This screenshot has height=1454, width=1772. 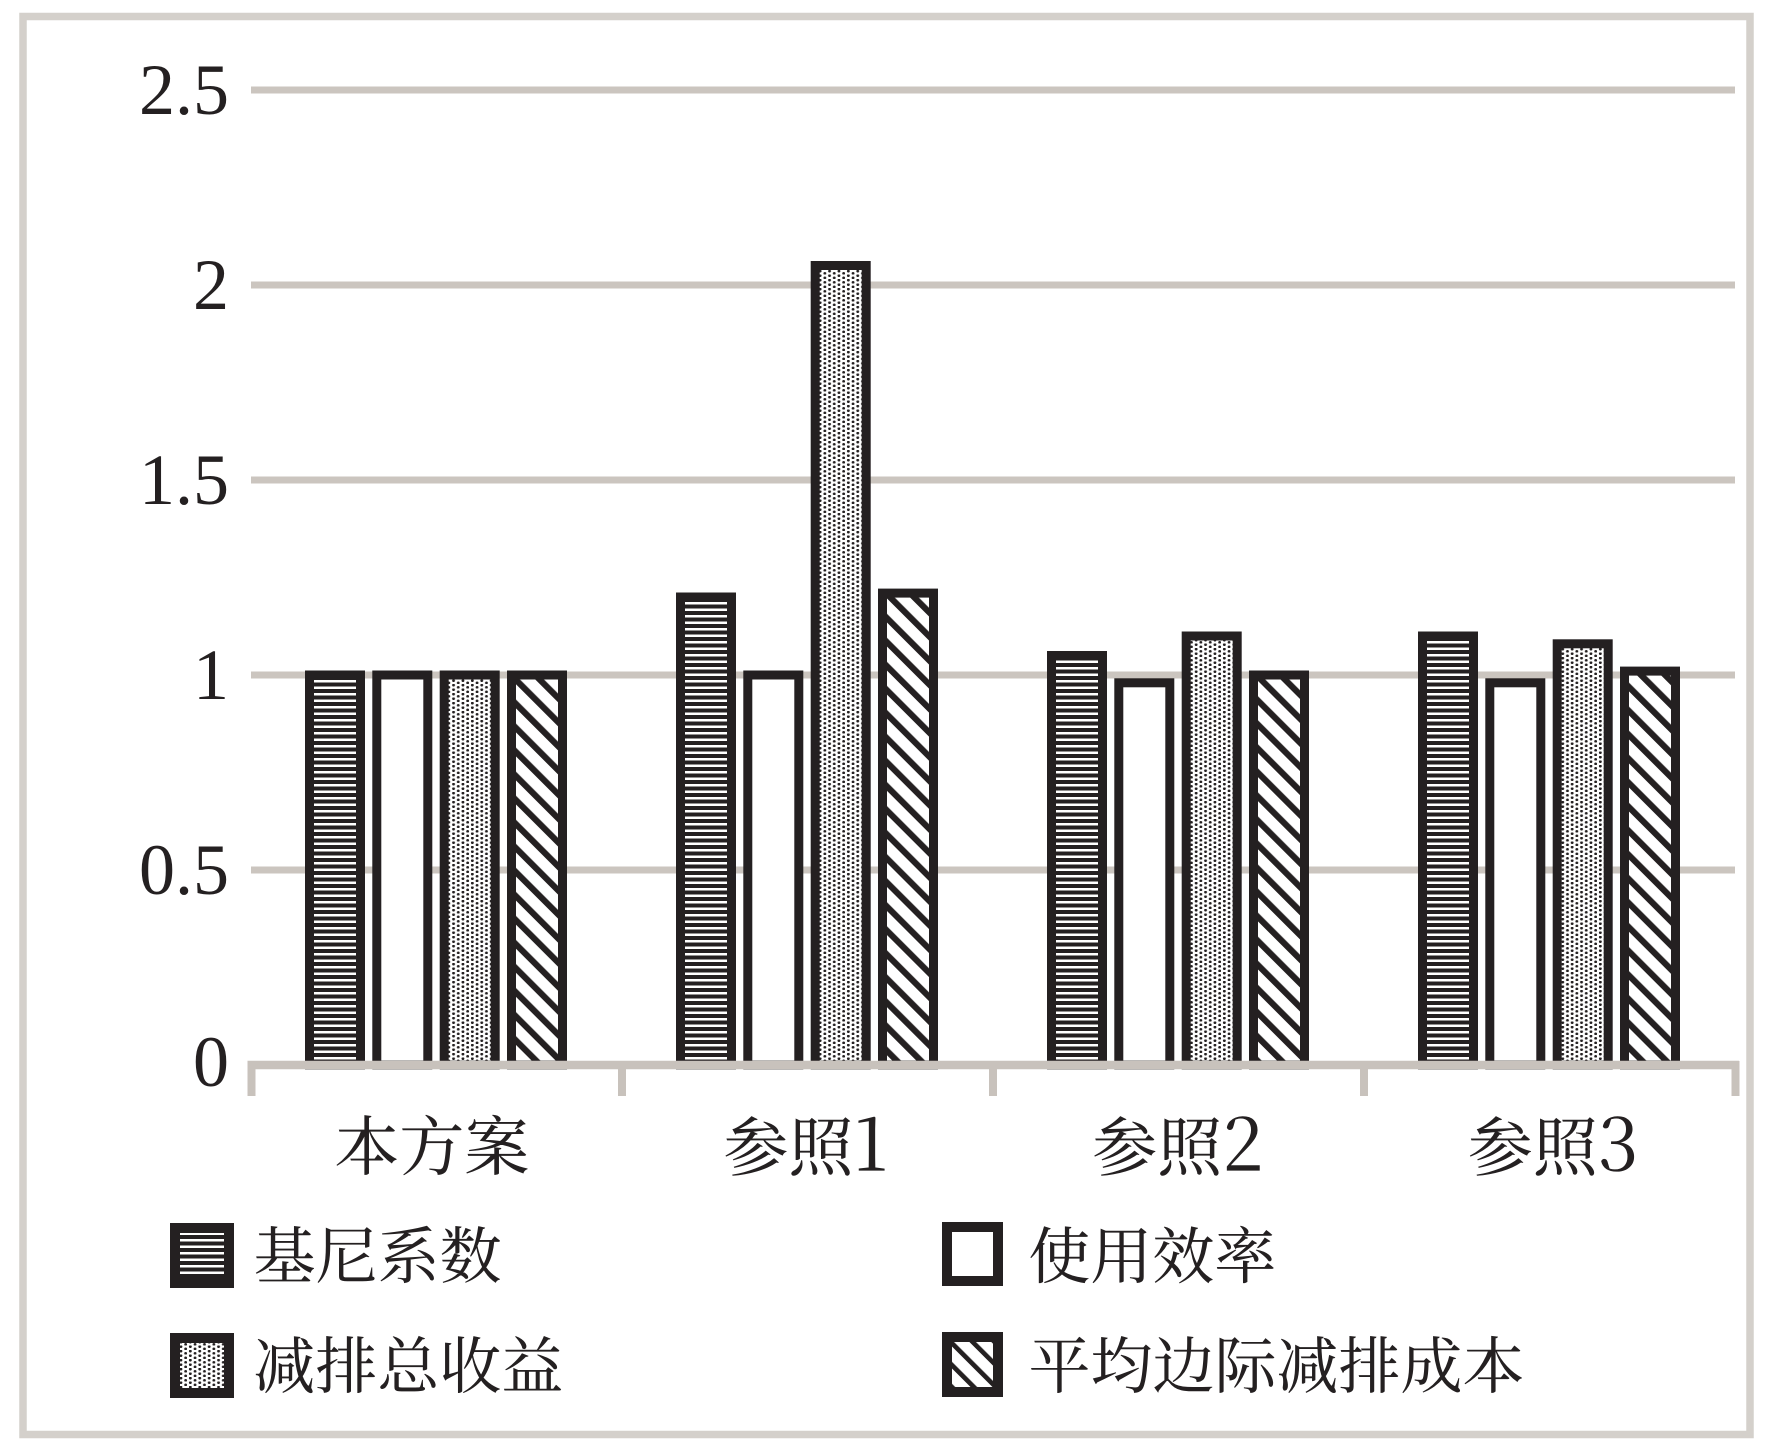 What do you see at coordinates (184, 480) in the screenshot?
I see `svg-text: 1.5` at bounding box center [184, 480].